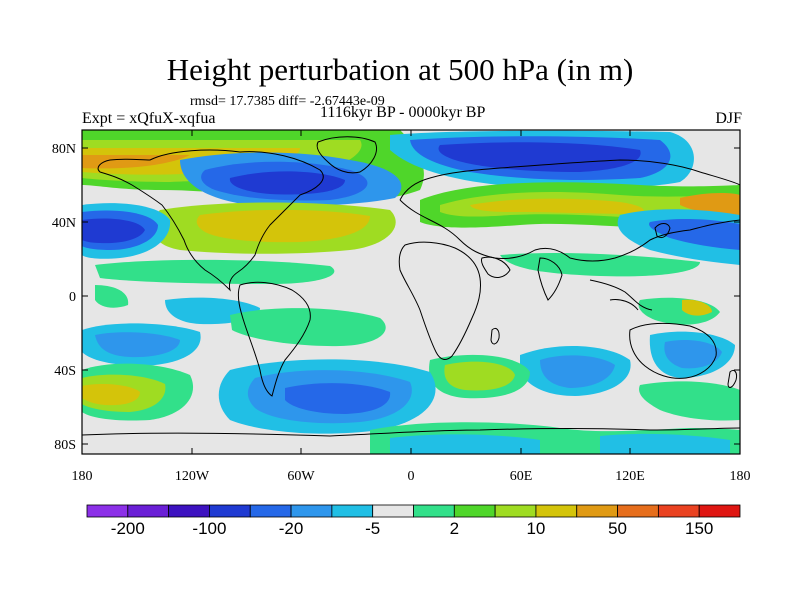 This screenshot has width=800, height=600. Describe the element at coordinates (64, 223) in the screenshot. I see `lat-tick-label: 40N` at that location.